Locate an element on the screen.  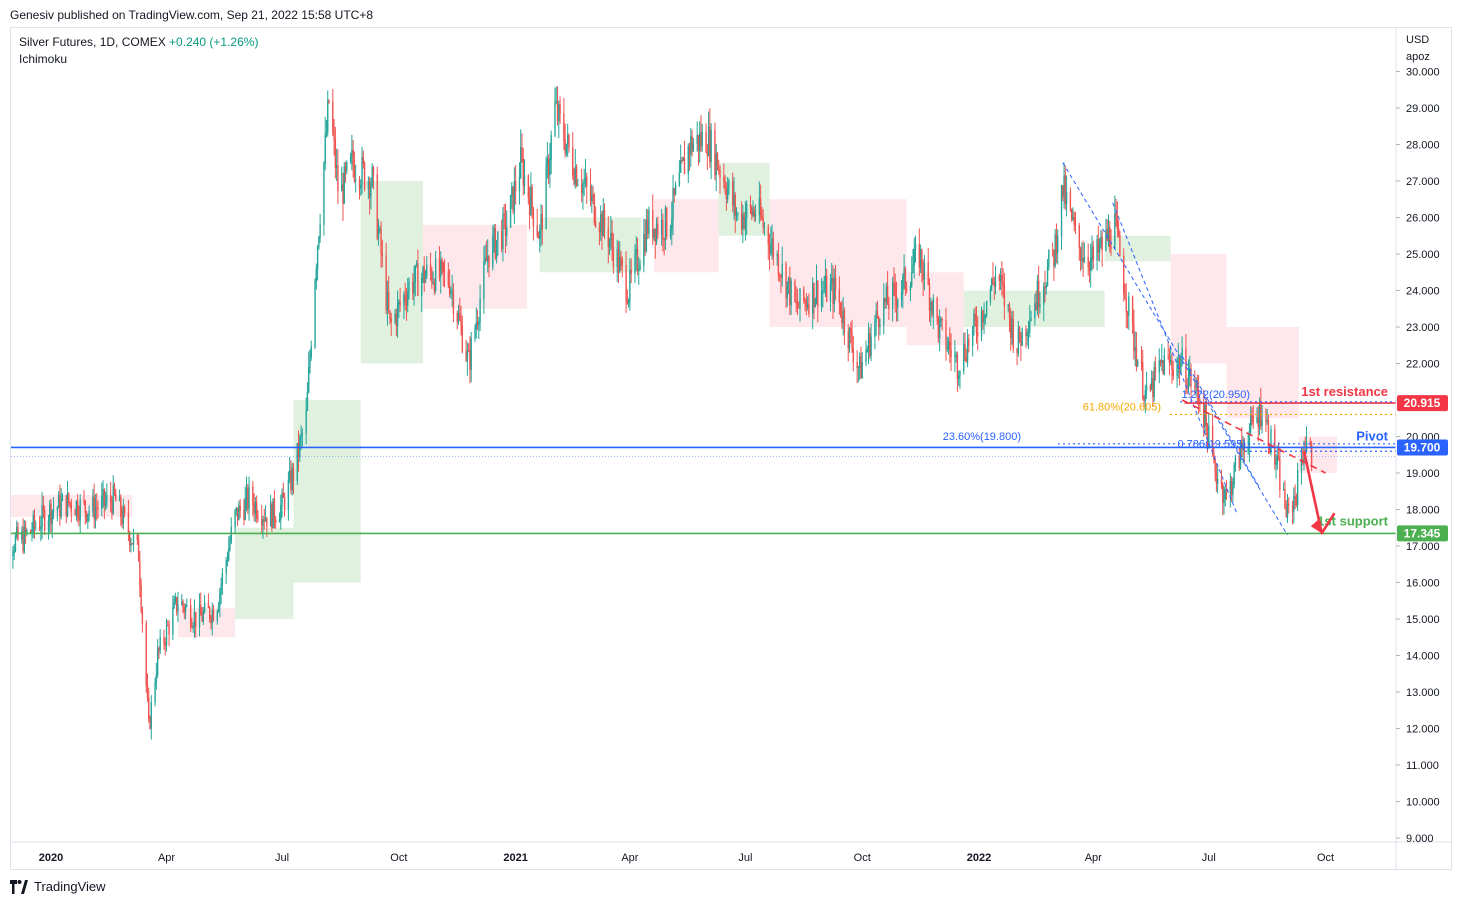
indicator-legend: Ichimoku is located at coordinates (43, 59).